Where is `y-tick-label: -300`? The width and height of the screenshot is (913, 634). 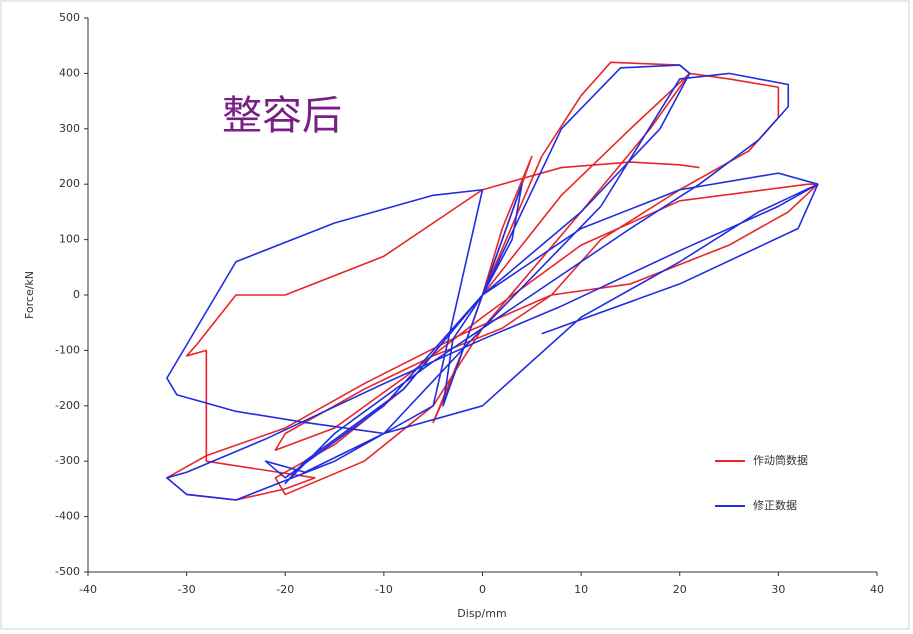
y-tick-label: -300 is located at coordinates (67, 460).